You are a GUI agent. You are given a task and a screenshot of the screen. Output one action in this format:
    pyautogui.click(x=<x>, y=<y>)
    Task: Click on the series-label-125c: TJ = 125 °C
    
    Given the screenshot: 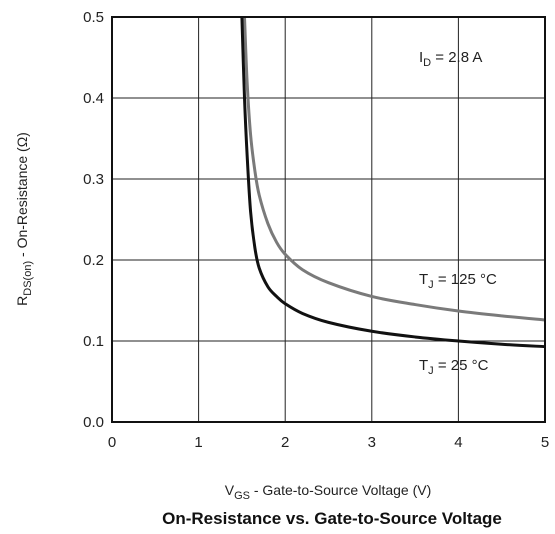 What is the action you would take?
    pyautogui.click(x=458, y=281)
    